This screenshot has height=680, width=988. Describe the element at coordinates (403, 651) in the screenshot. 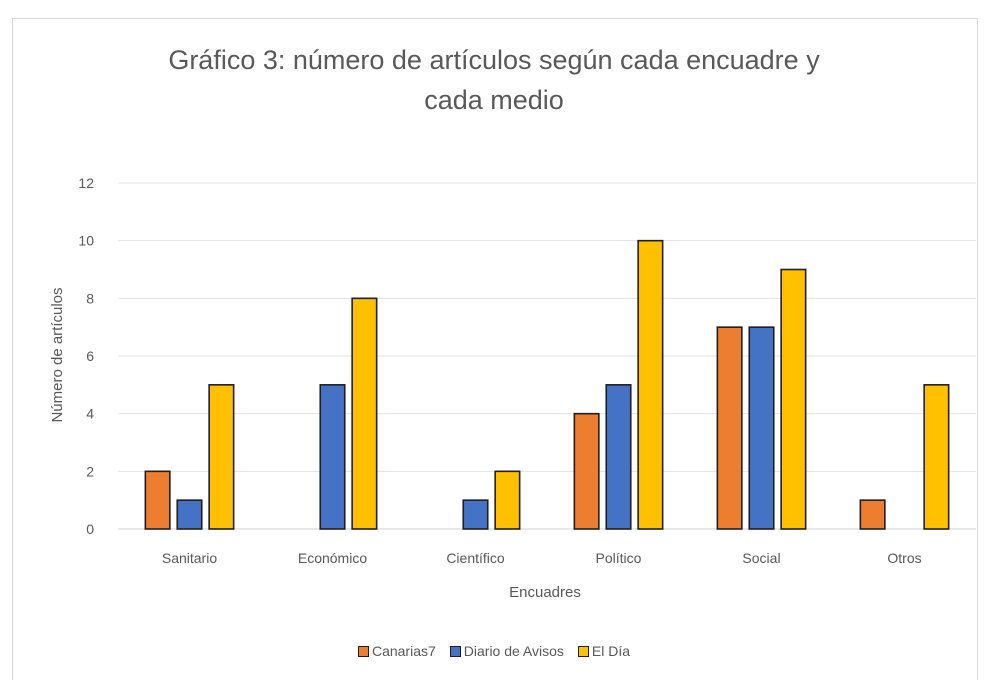

I see `legend-label-canarias7: Canarias7` at that location.